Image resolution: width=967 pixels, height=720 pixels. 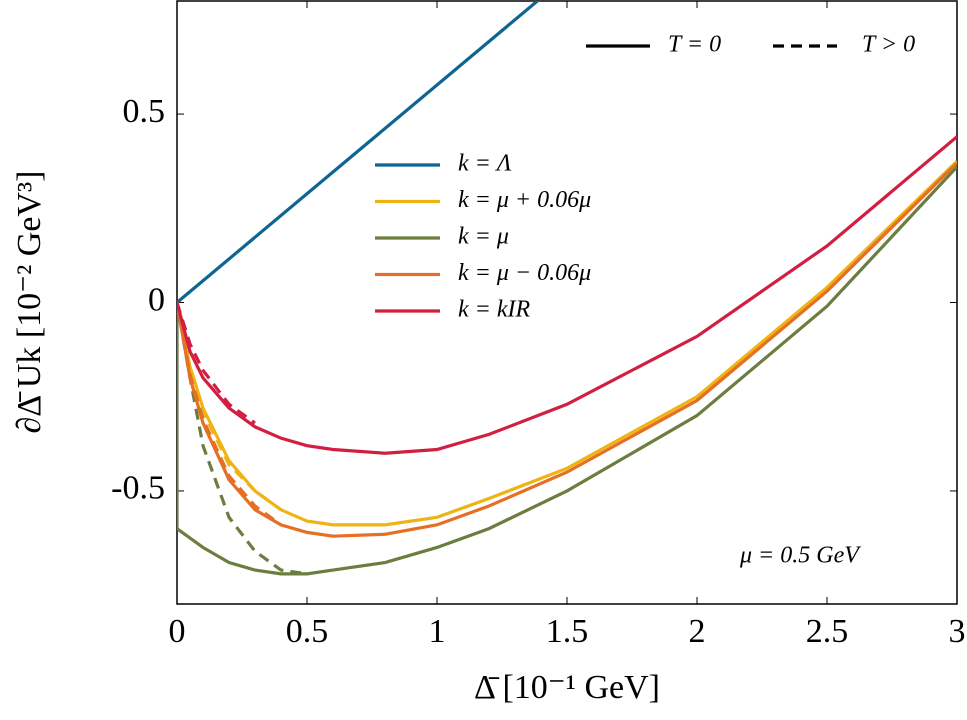 I want to click on x-tick-label: 3, so click(x=957, y=631).